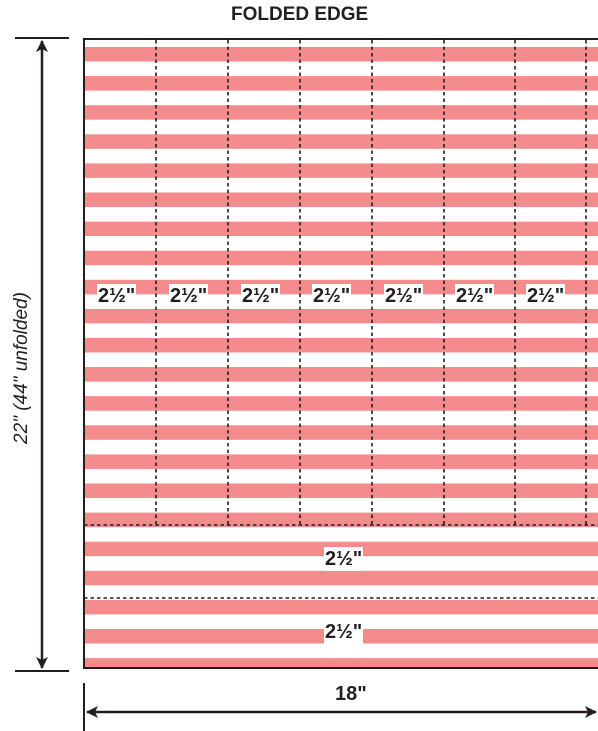  What do you see at coordinates (351, 694) in the screenshot?
I see `width-label: 18"` at bounding box center [351, 694].